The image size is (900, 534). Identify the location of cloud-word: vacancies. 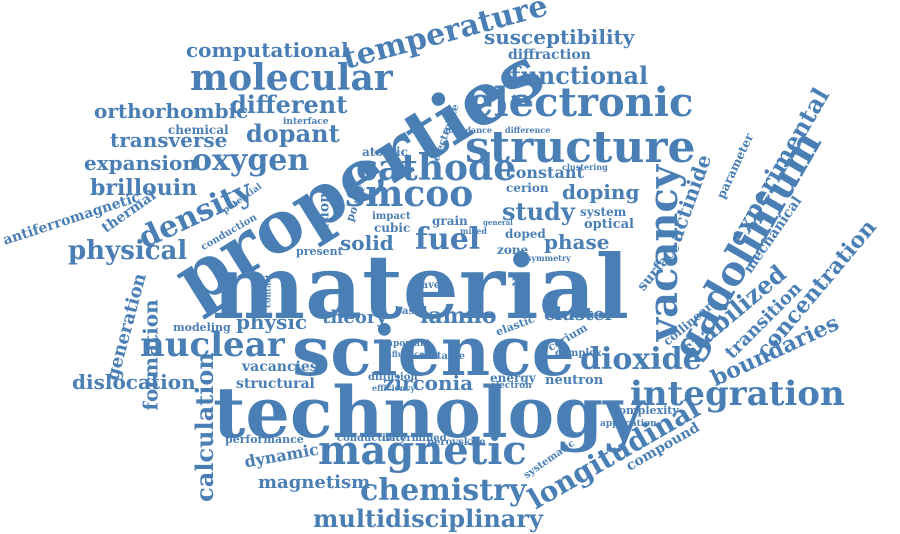
(280, 367).